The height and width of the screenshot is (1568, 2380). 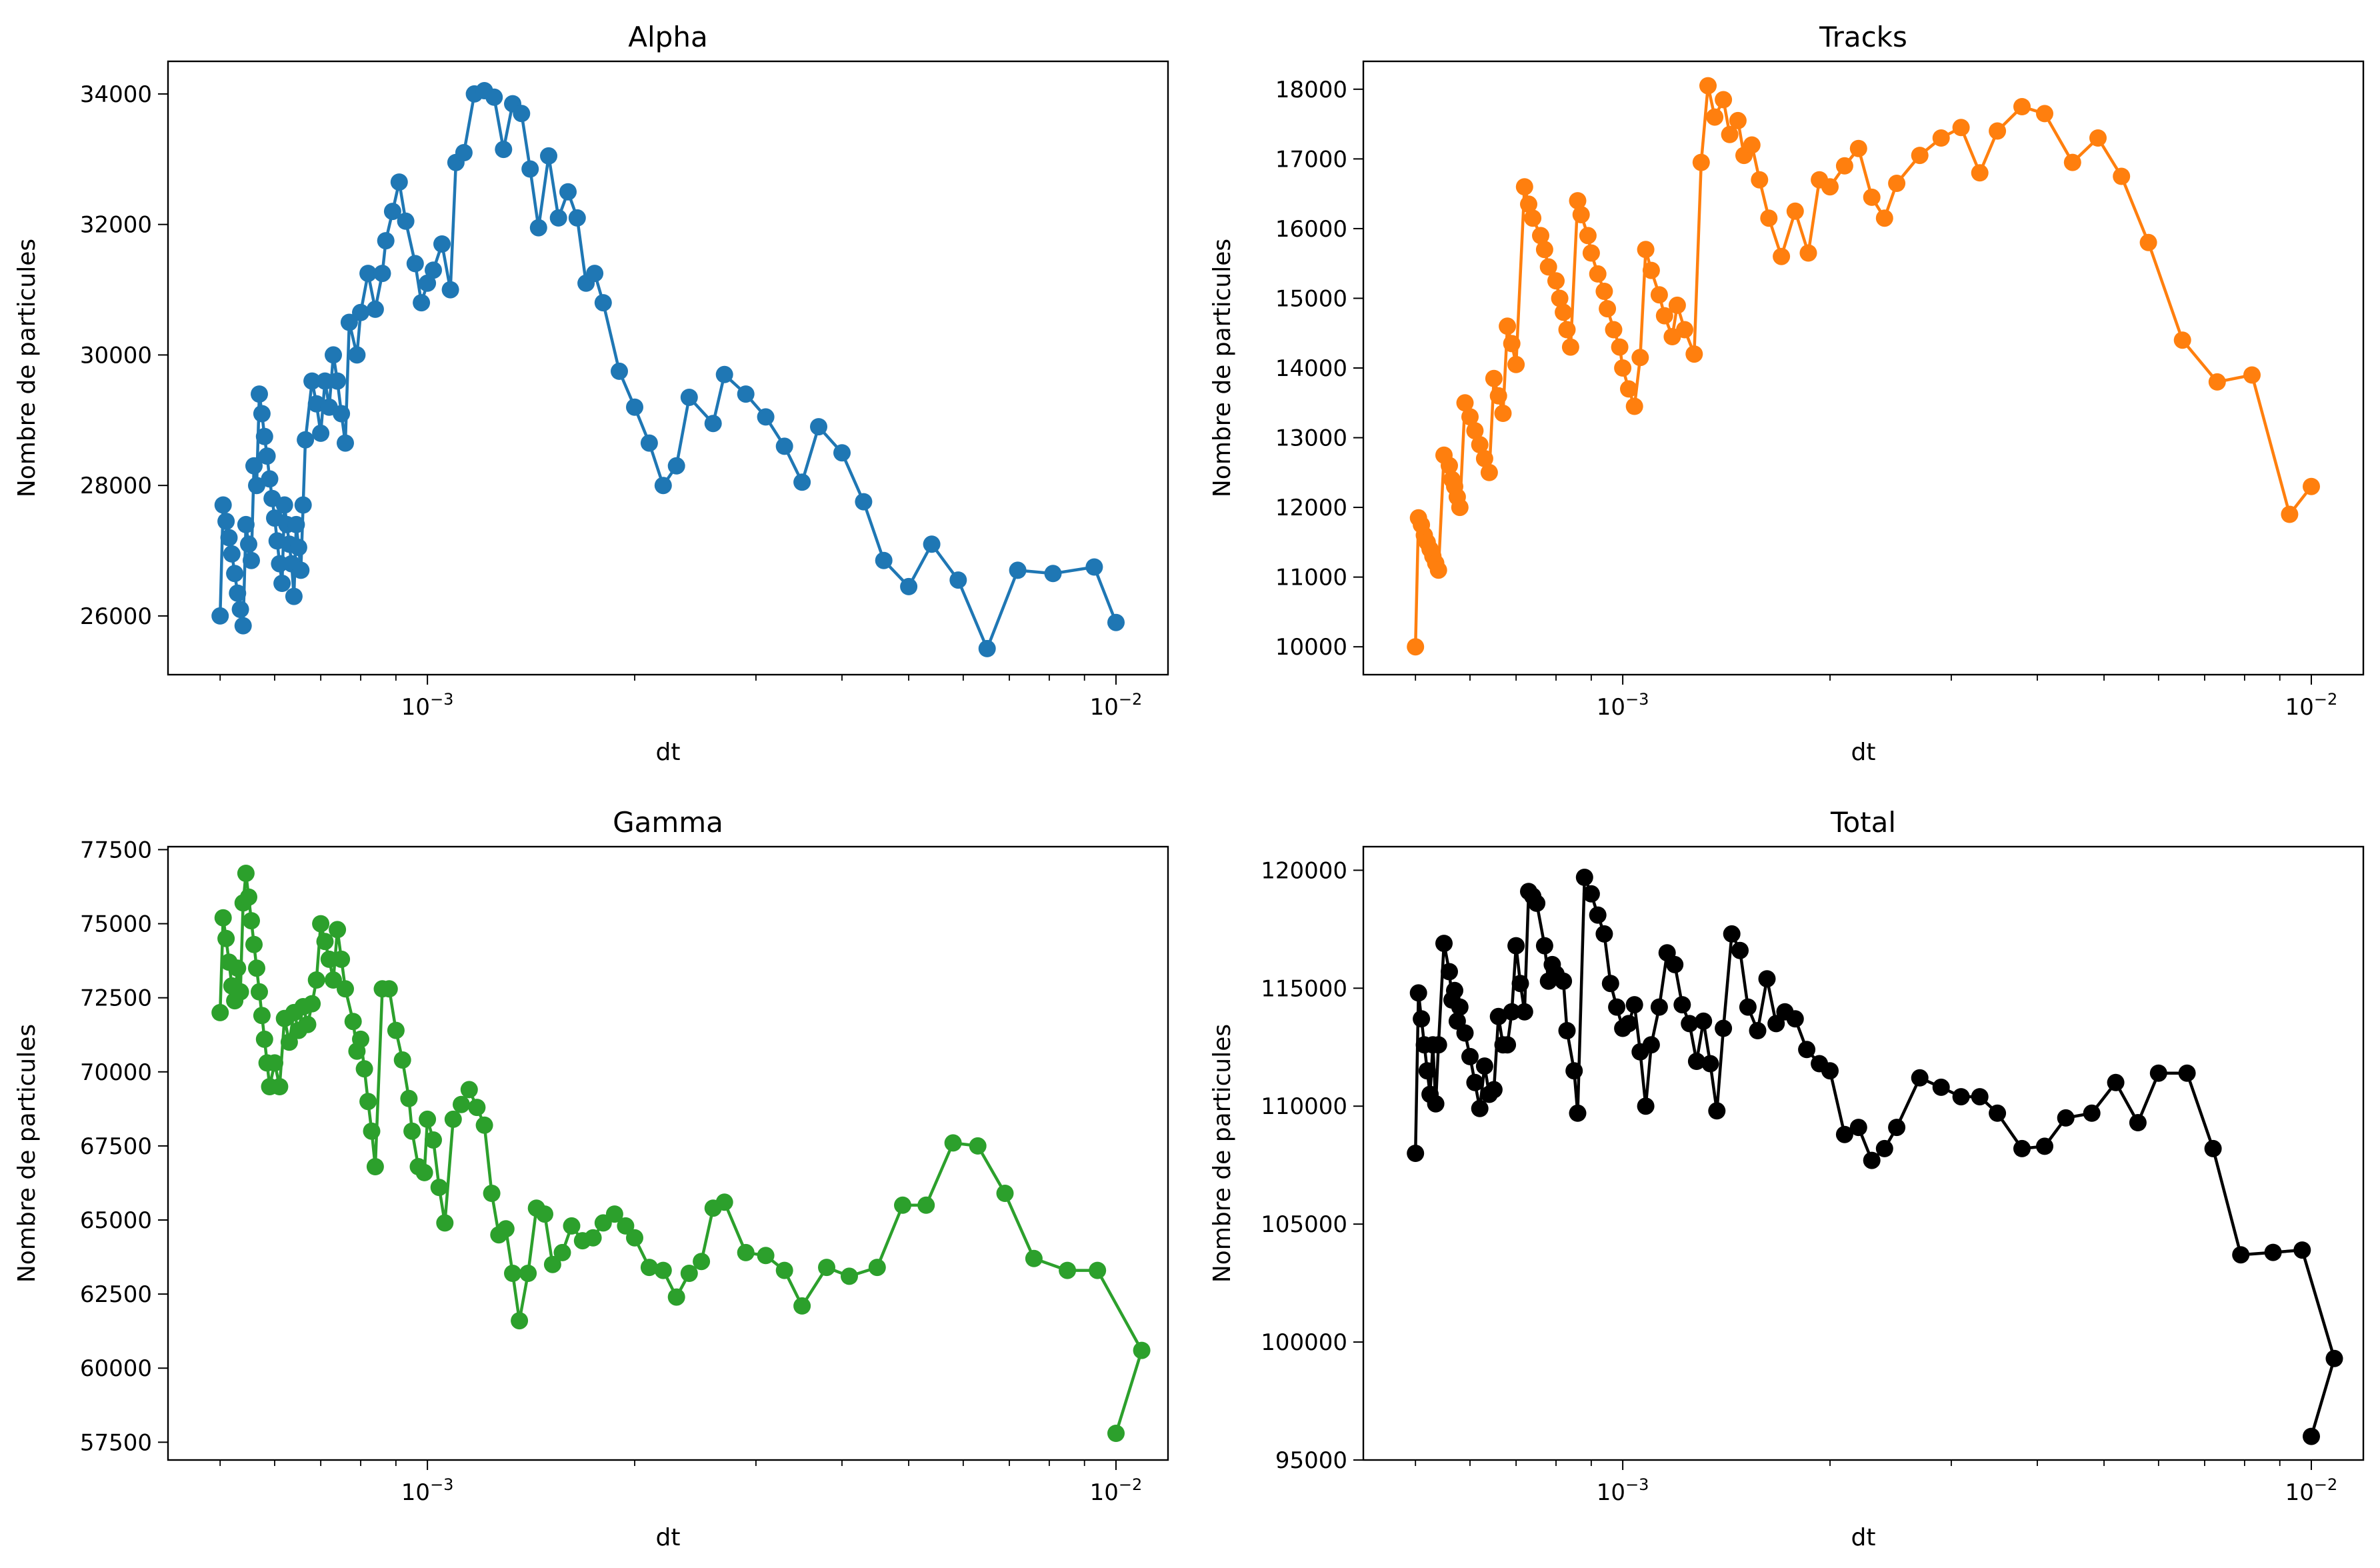 What do you see at coordinates (1311, 159) in the screenshot?
I see `y-tick-label: 17000` at bounding box center [1311, 159].